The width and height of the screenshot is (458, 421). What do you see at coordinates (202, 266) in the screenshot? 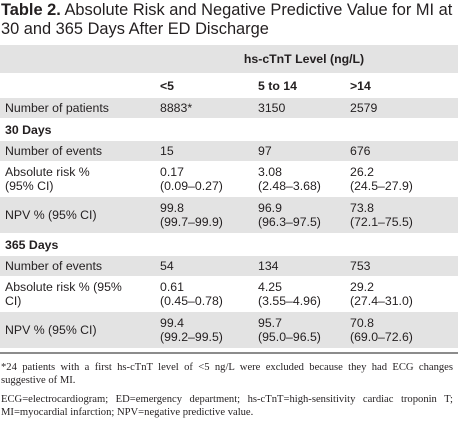
I see `table-cell: 54` at bounding box center [202, 266].